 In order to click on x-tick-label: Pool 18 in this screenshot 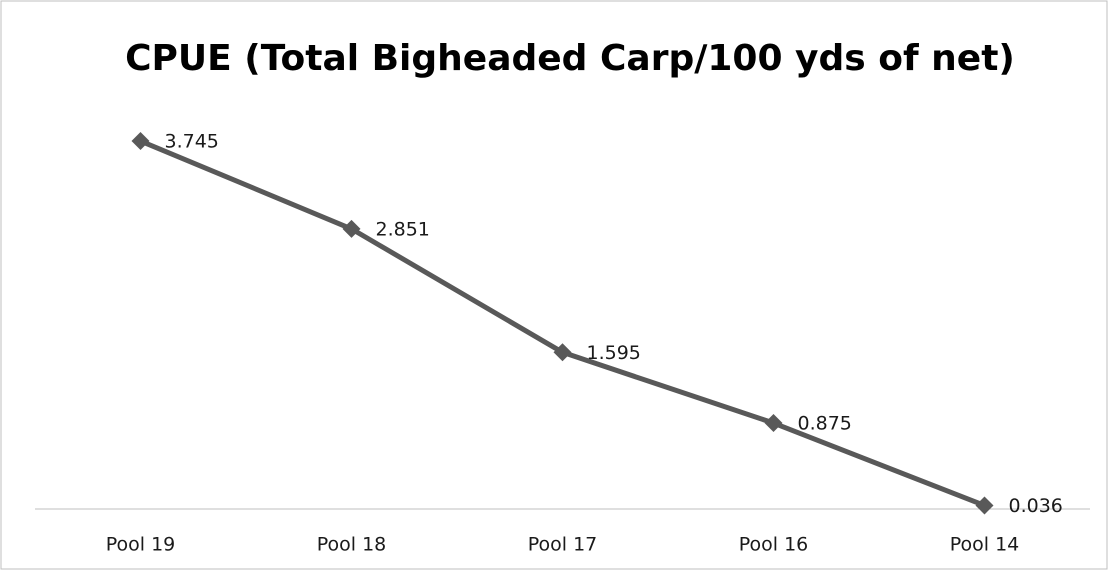, I will do `click(352, 545)`.